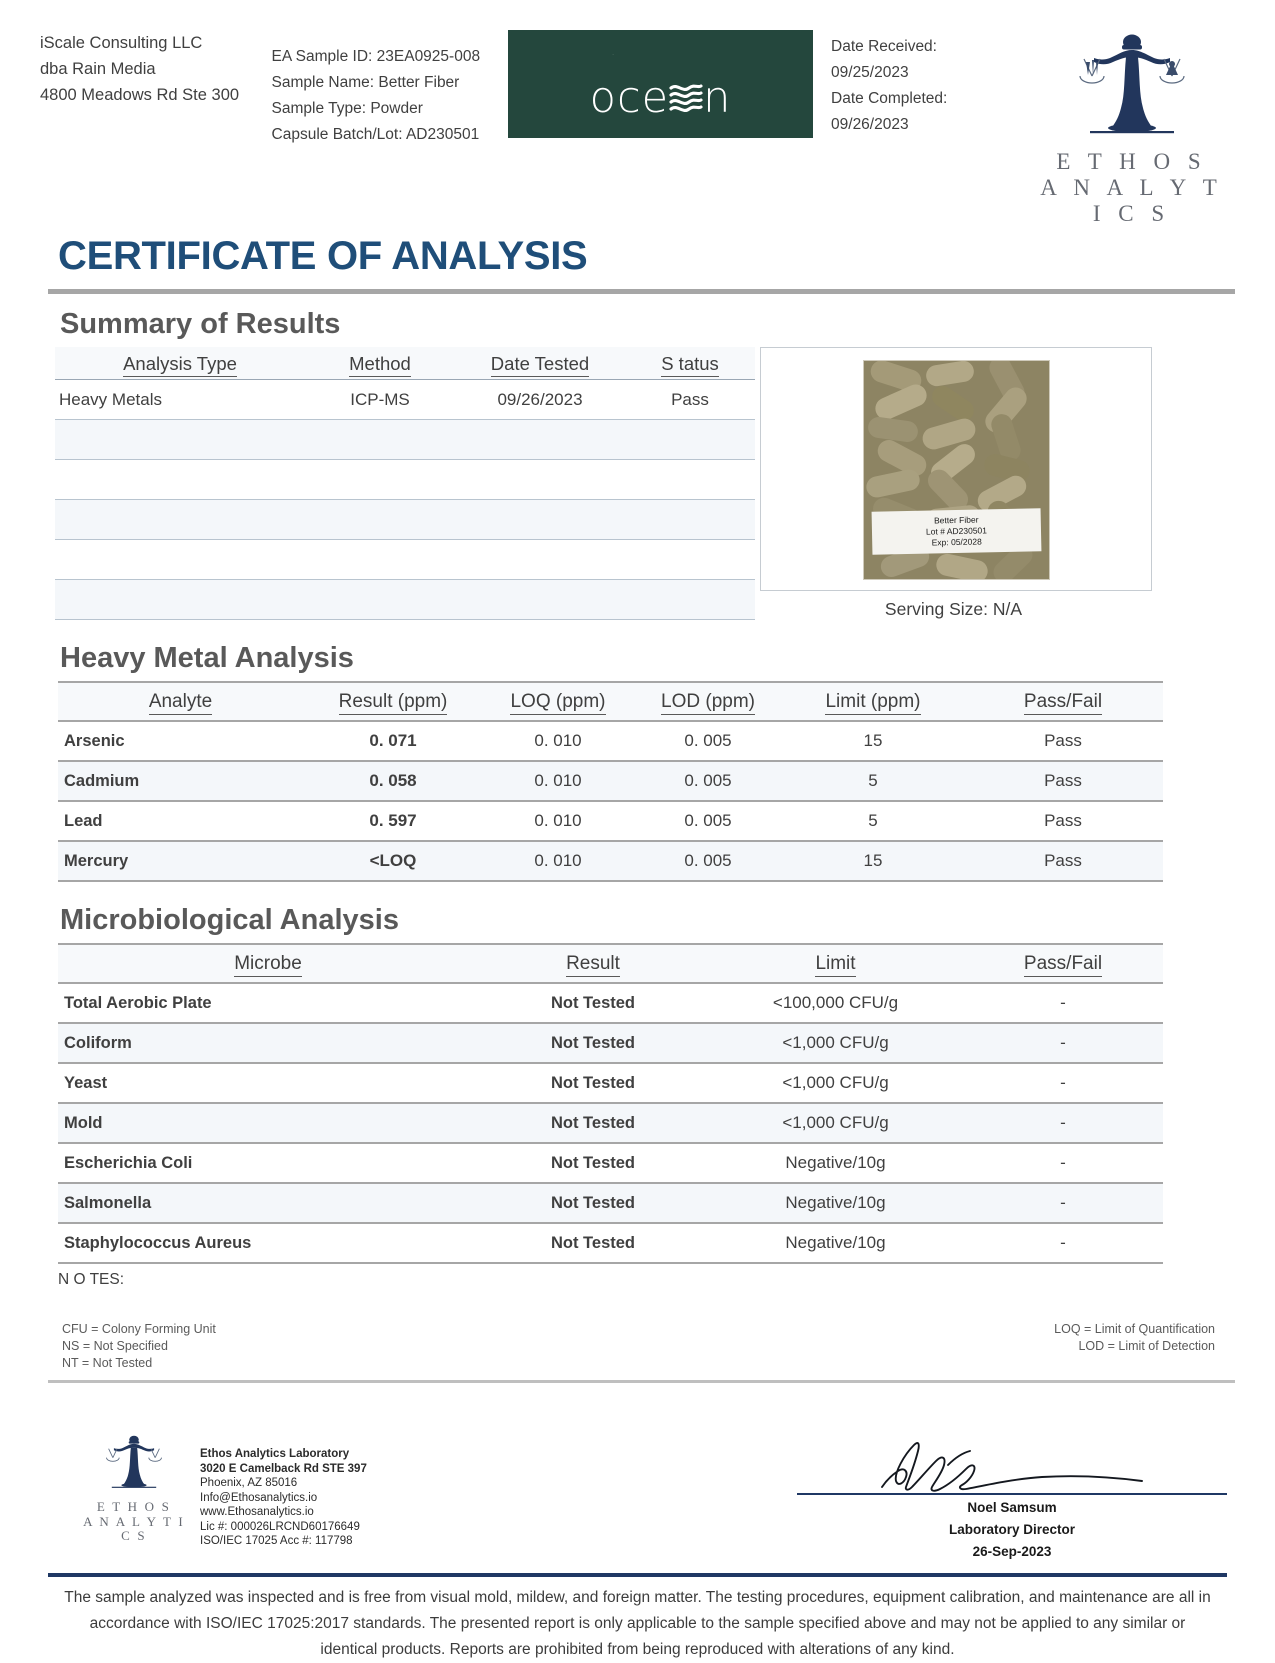 Image resolution: width=1275 pixels, height=1663 pixels. Describe the element at coordinates (708, 862) in the screenshot. I see `hm-cell-lod: 0. 005` at that location.